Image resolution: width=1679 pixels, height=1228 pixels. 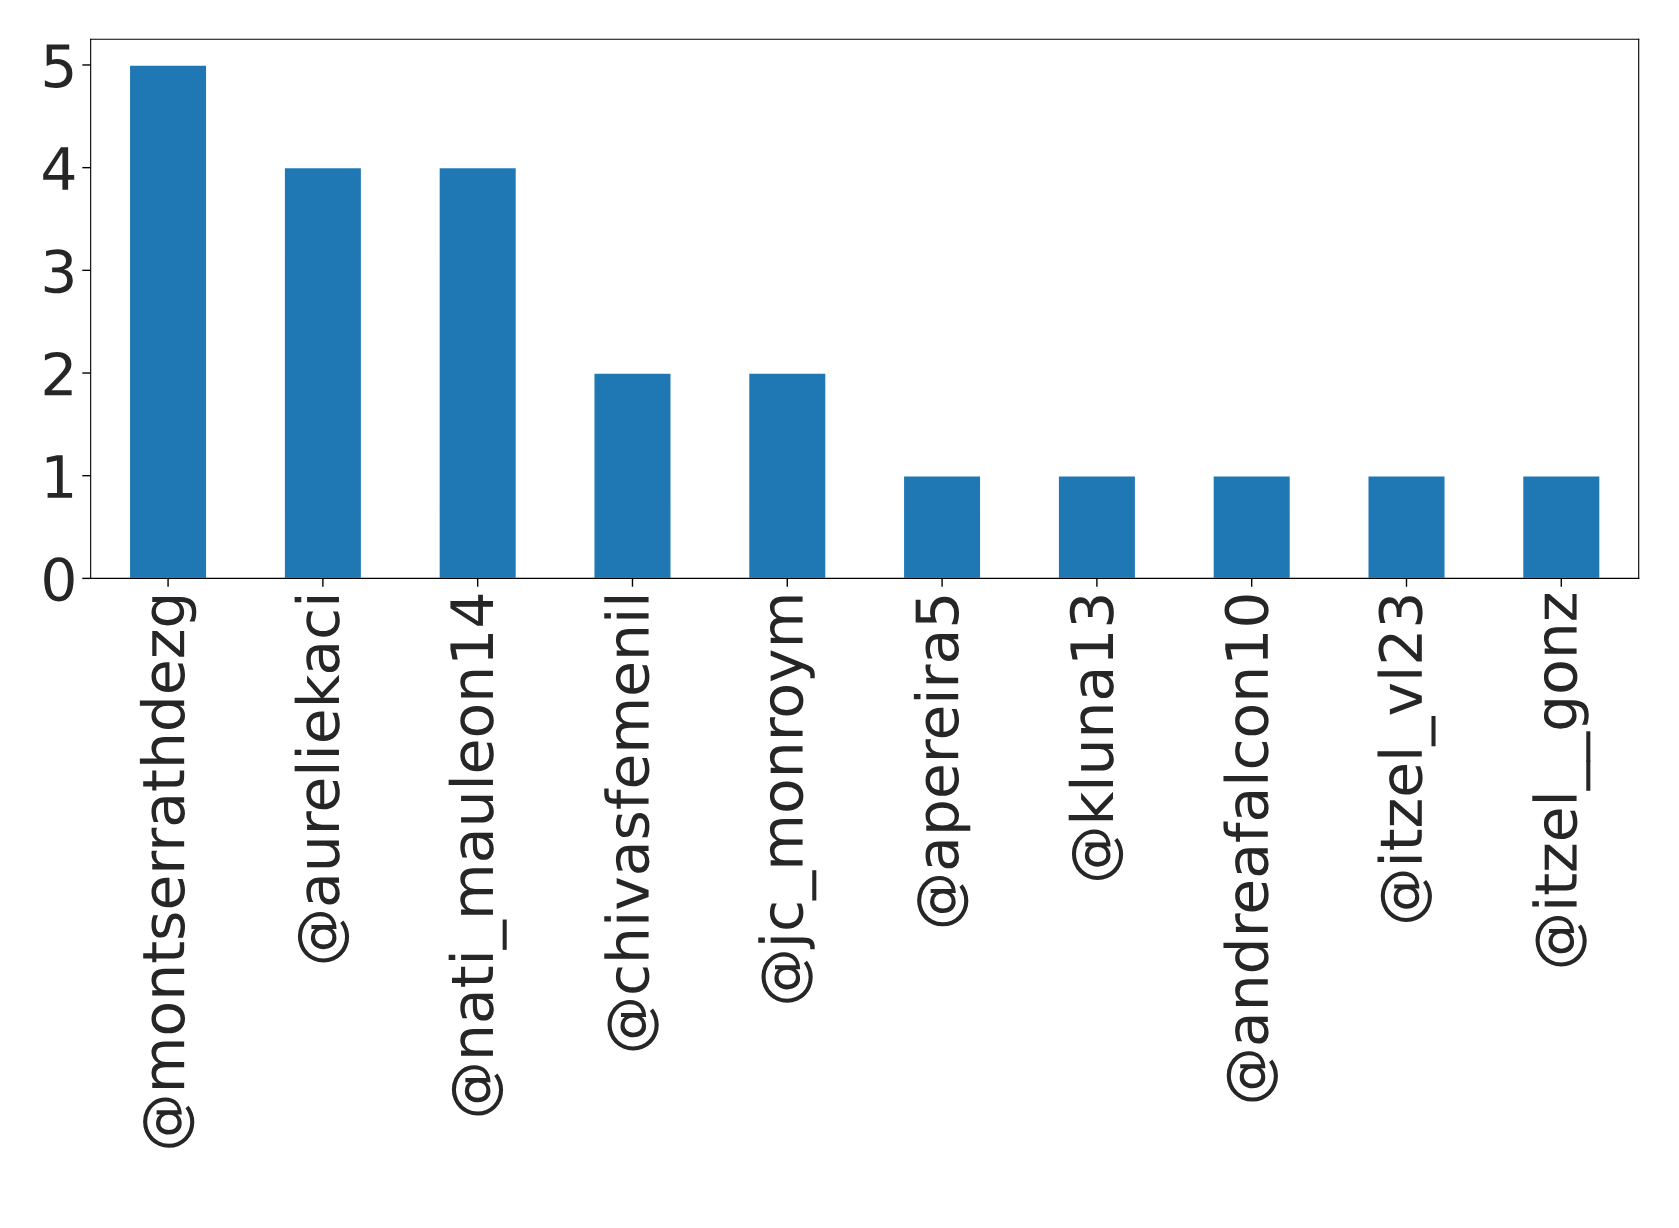 What do you see at coordinates (59, 168) in the screenshot?
I see `y-tick-label: 4` at bounding box center [59, 168].